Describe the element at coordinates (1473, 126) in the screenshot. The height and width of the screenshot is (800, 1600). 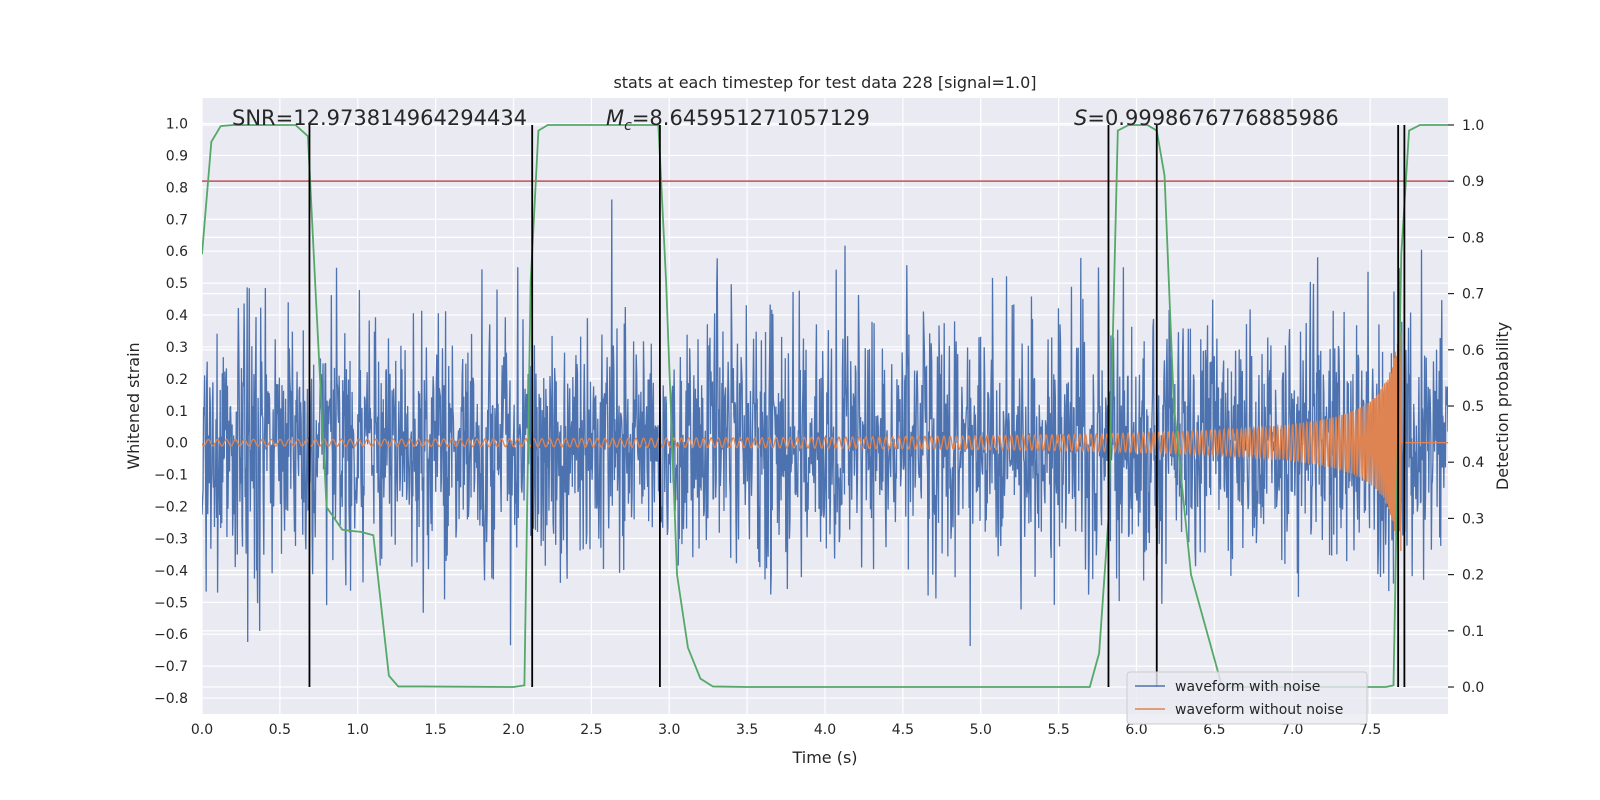
I see `y2-tick-label: 1.0` at that location.